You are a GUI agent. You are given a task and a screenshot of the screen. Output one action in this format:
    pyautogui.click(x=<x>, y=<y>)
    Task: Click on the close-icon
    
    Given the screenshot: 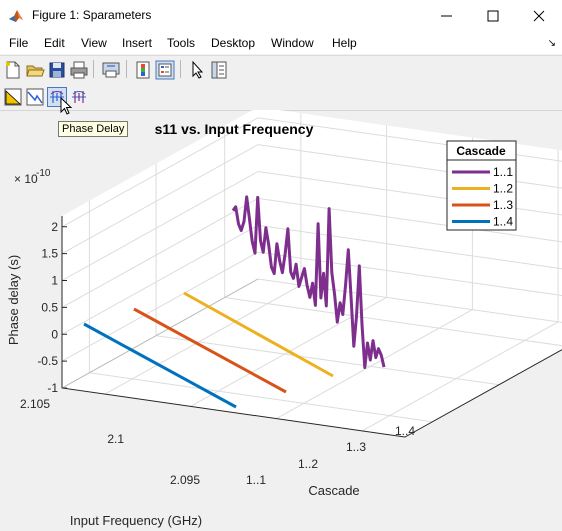 What is the action you would take?
    pyautogui.click(x=539, y=16)
    